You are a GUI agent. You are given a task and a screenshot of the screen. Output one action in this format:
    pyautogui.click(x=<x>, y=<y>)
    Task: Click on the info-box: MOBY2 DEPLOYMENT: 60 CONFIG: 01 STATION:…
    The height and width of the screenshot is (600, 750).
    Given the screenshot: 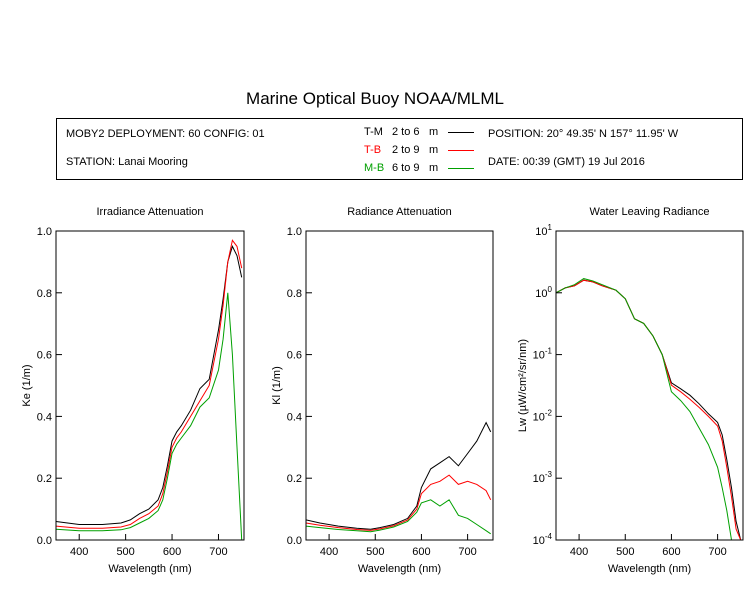 What is the action you would take?
    pyautogui.click(x=399, y=149)
    